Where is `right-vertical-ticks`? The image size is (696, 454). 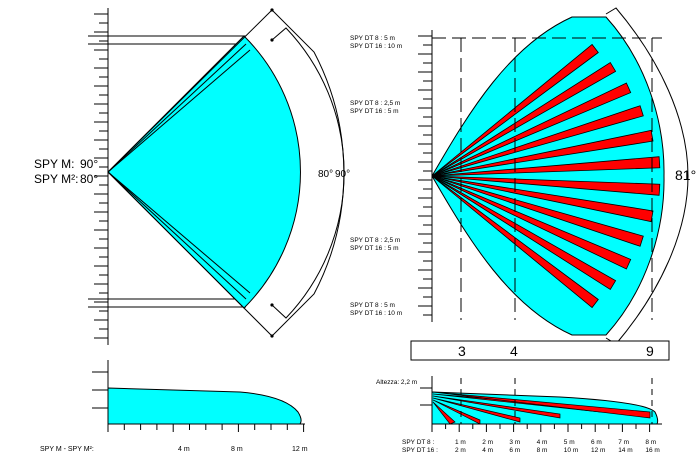 right-vertical-ticks is located at coordinates (425, 175).